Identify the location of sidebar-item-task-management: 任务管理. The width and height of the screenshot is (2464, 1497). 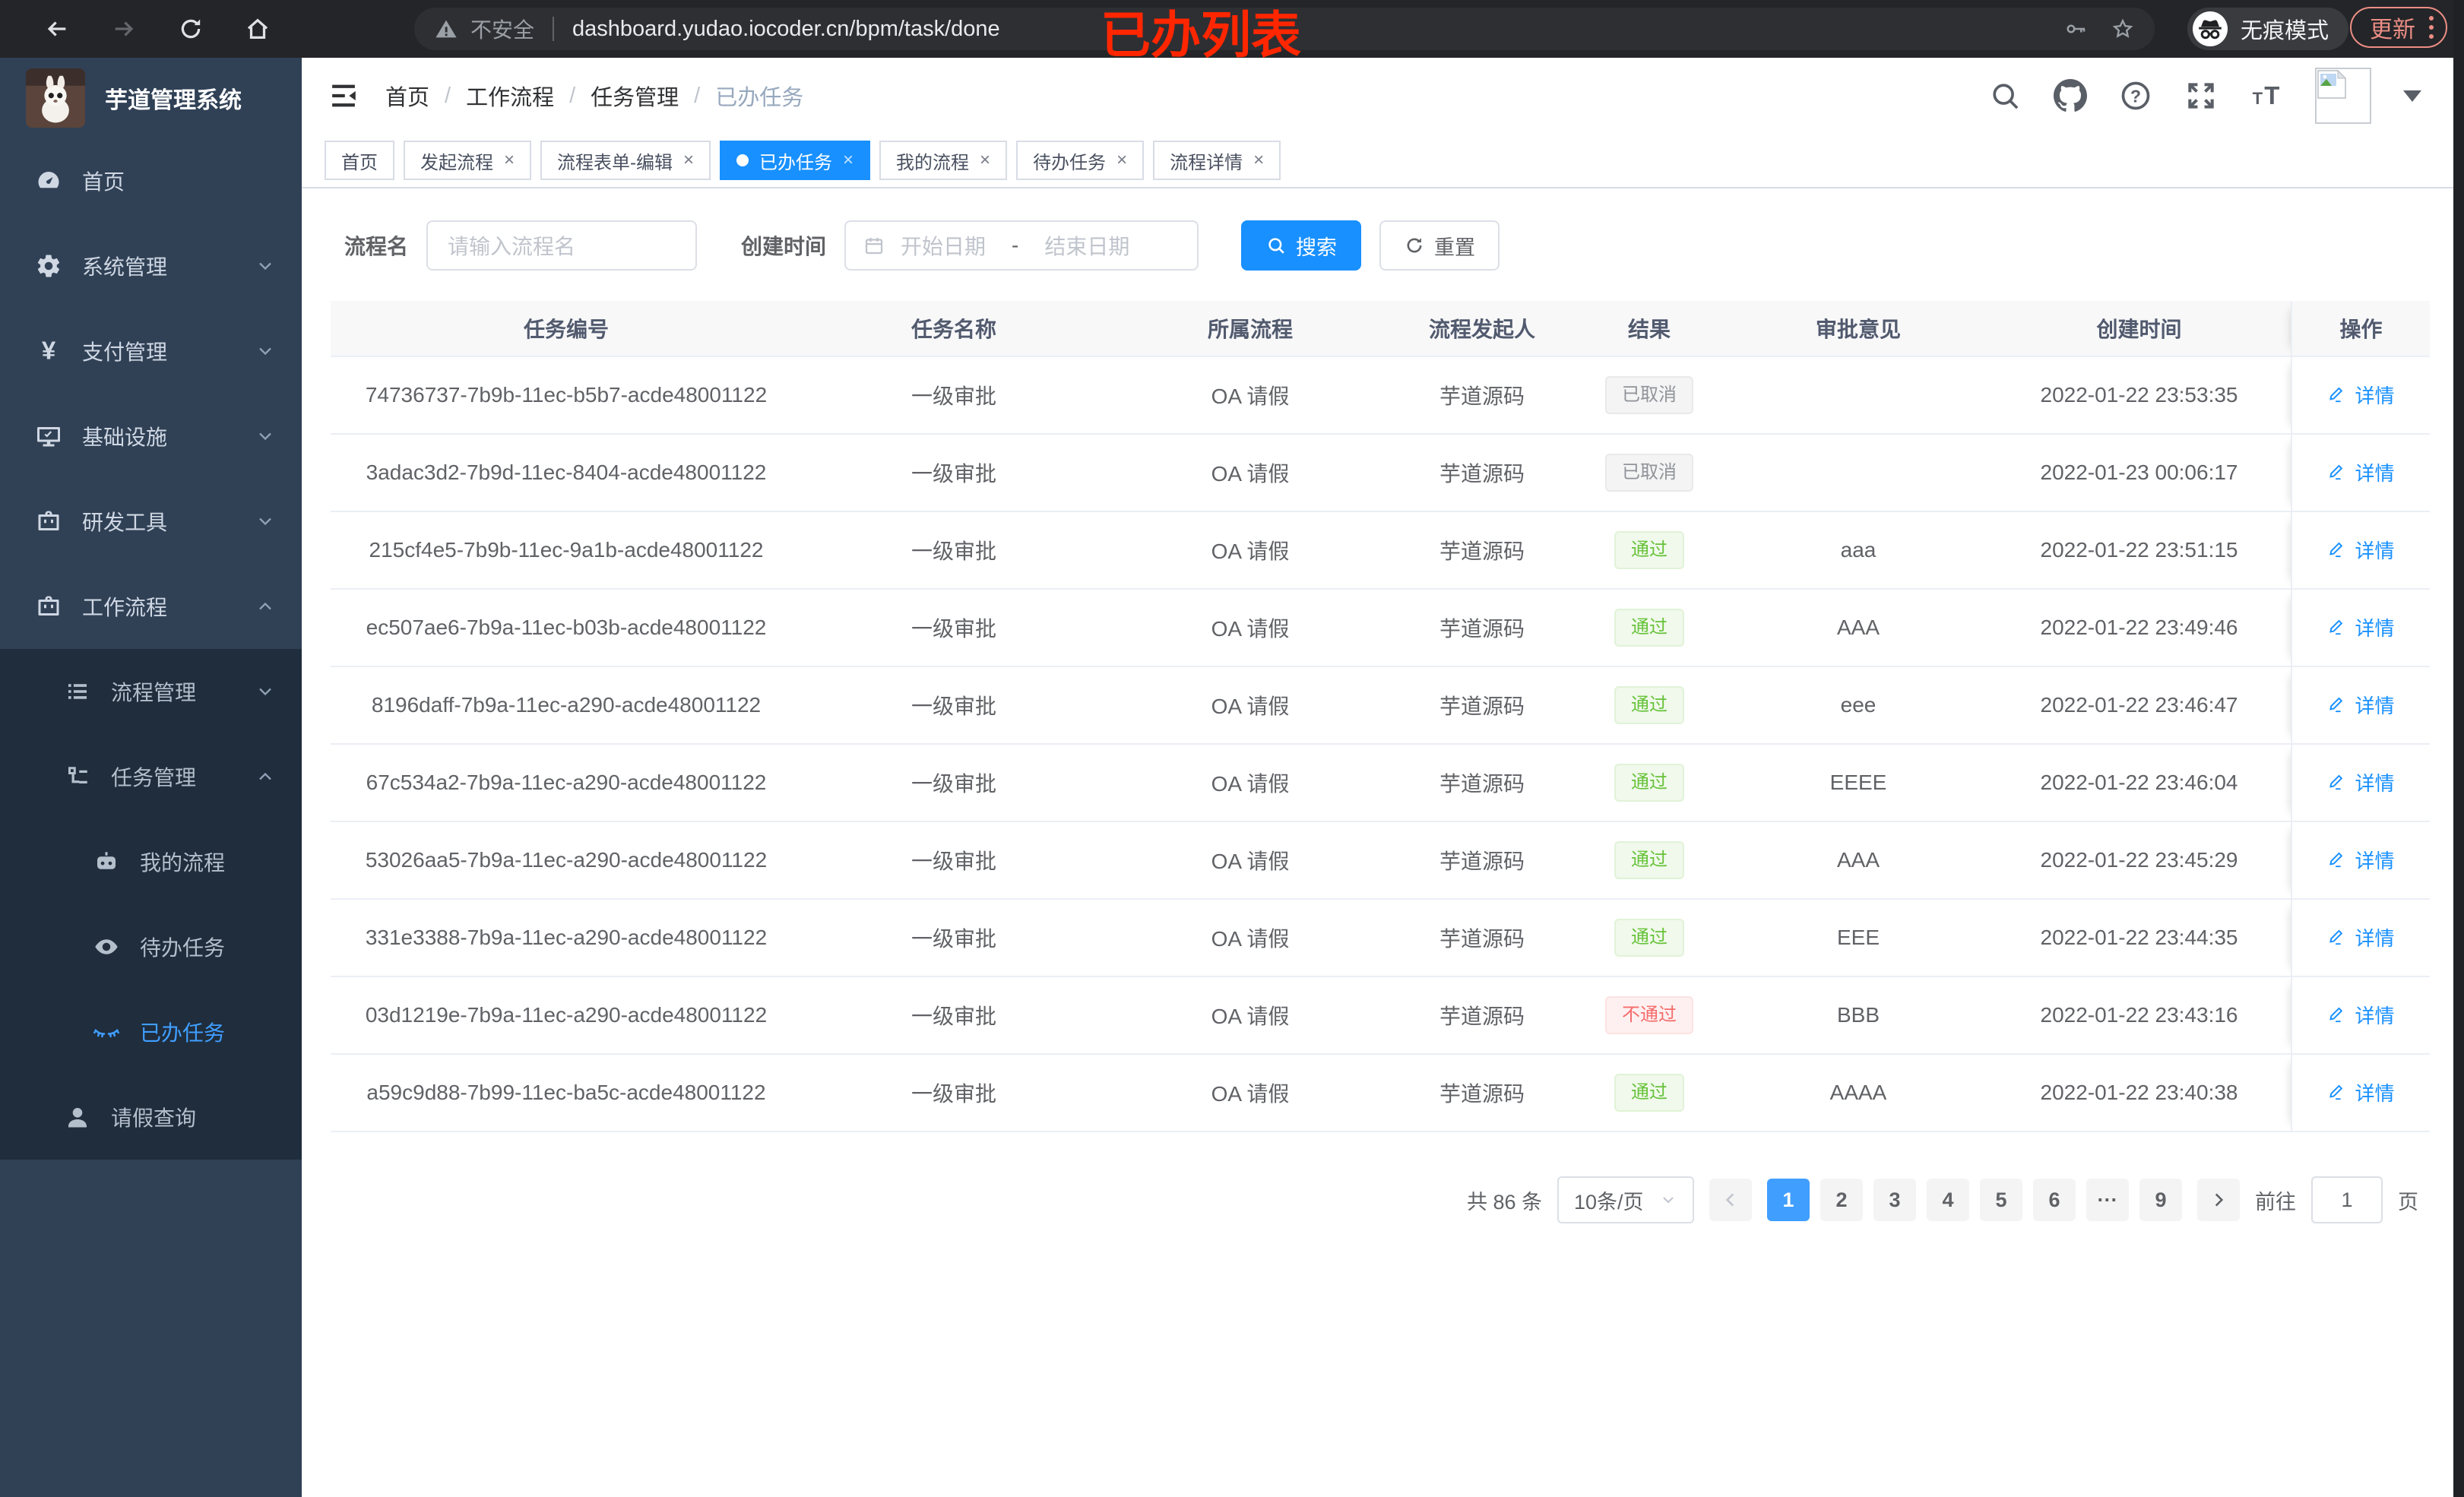
(151, 776).